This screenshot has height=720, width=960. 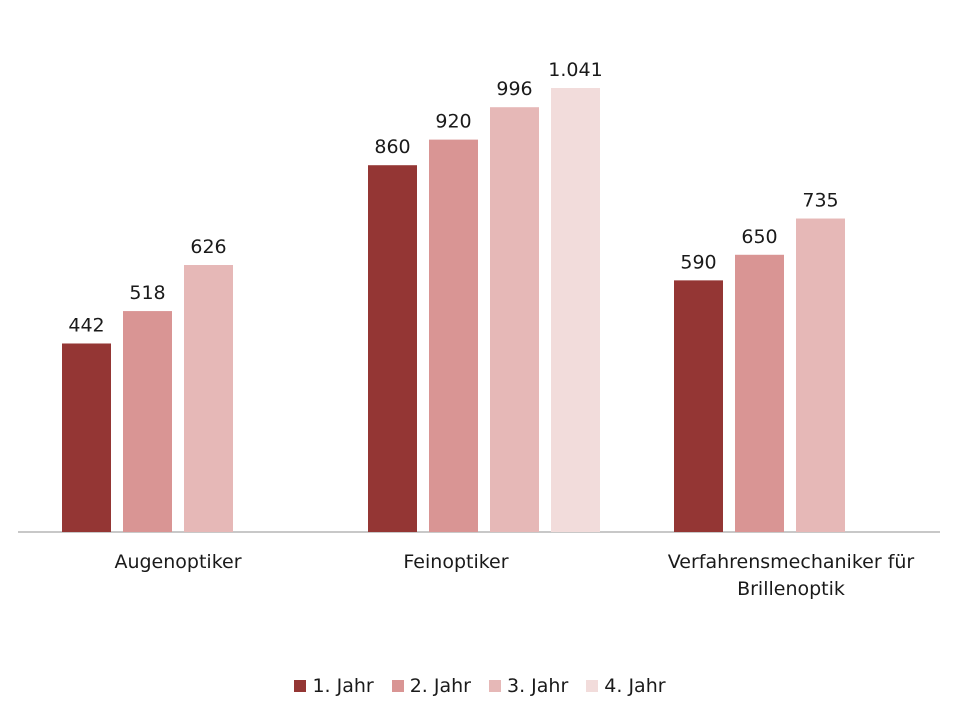 What do you see at coordinates (820, 201) in the screenshot?
I see `data-label-3-series-3: 735` at bounding box center [820, 201].